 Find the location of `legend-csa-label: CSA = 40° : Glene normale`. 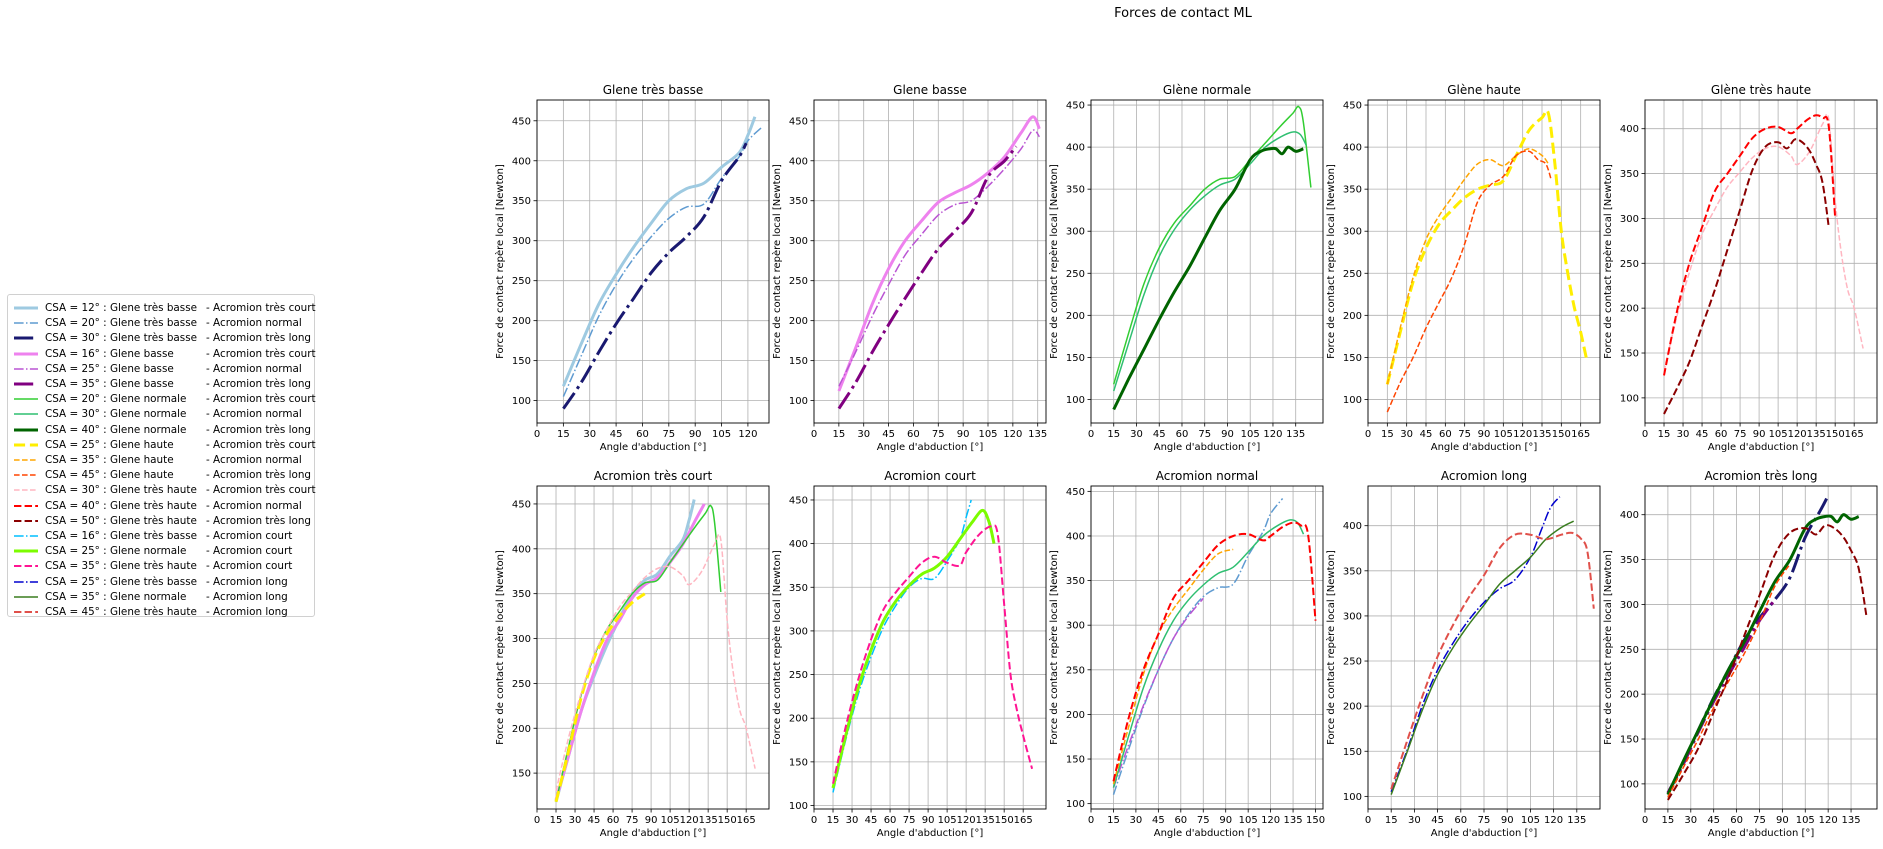

legend-csa-label: CSA = 40° : Glene normale is located at coordinates (116, 429).